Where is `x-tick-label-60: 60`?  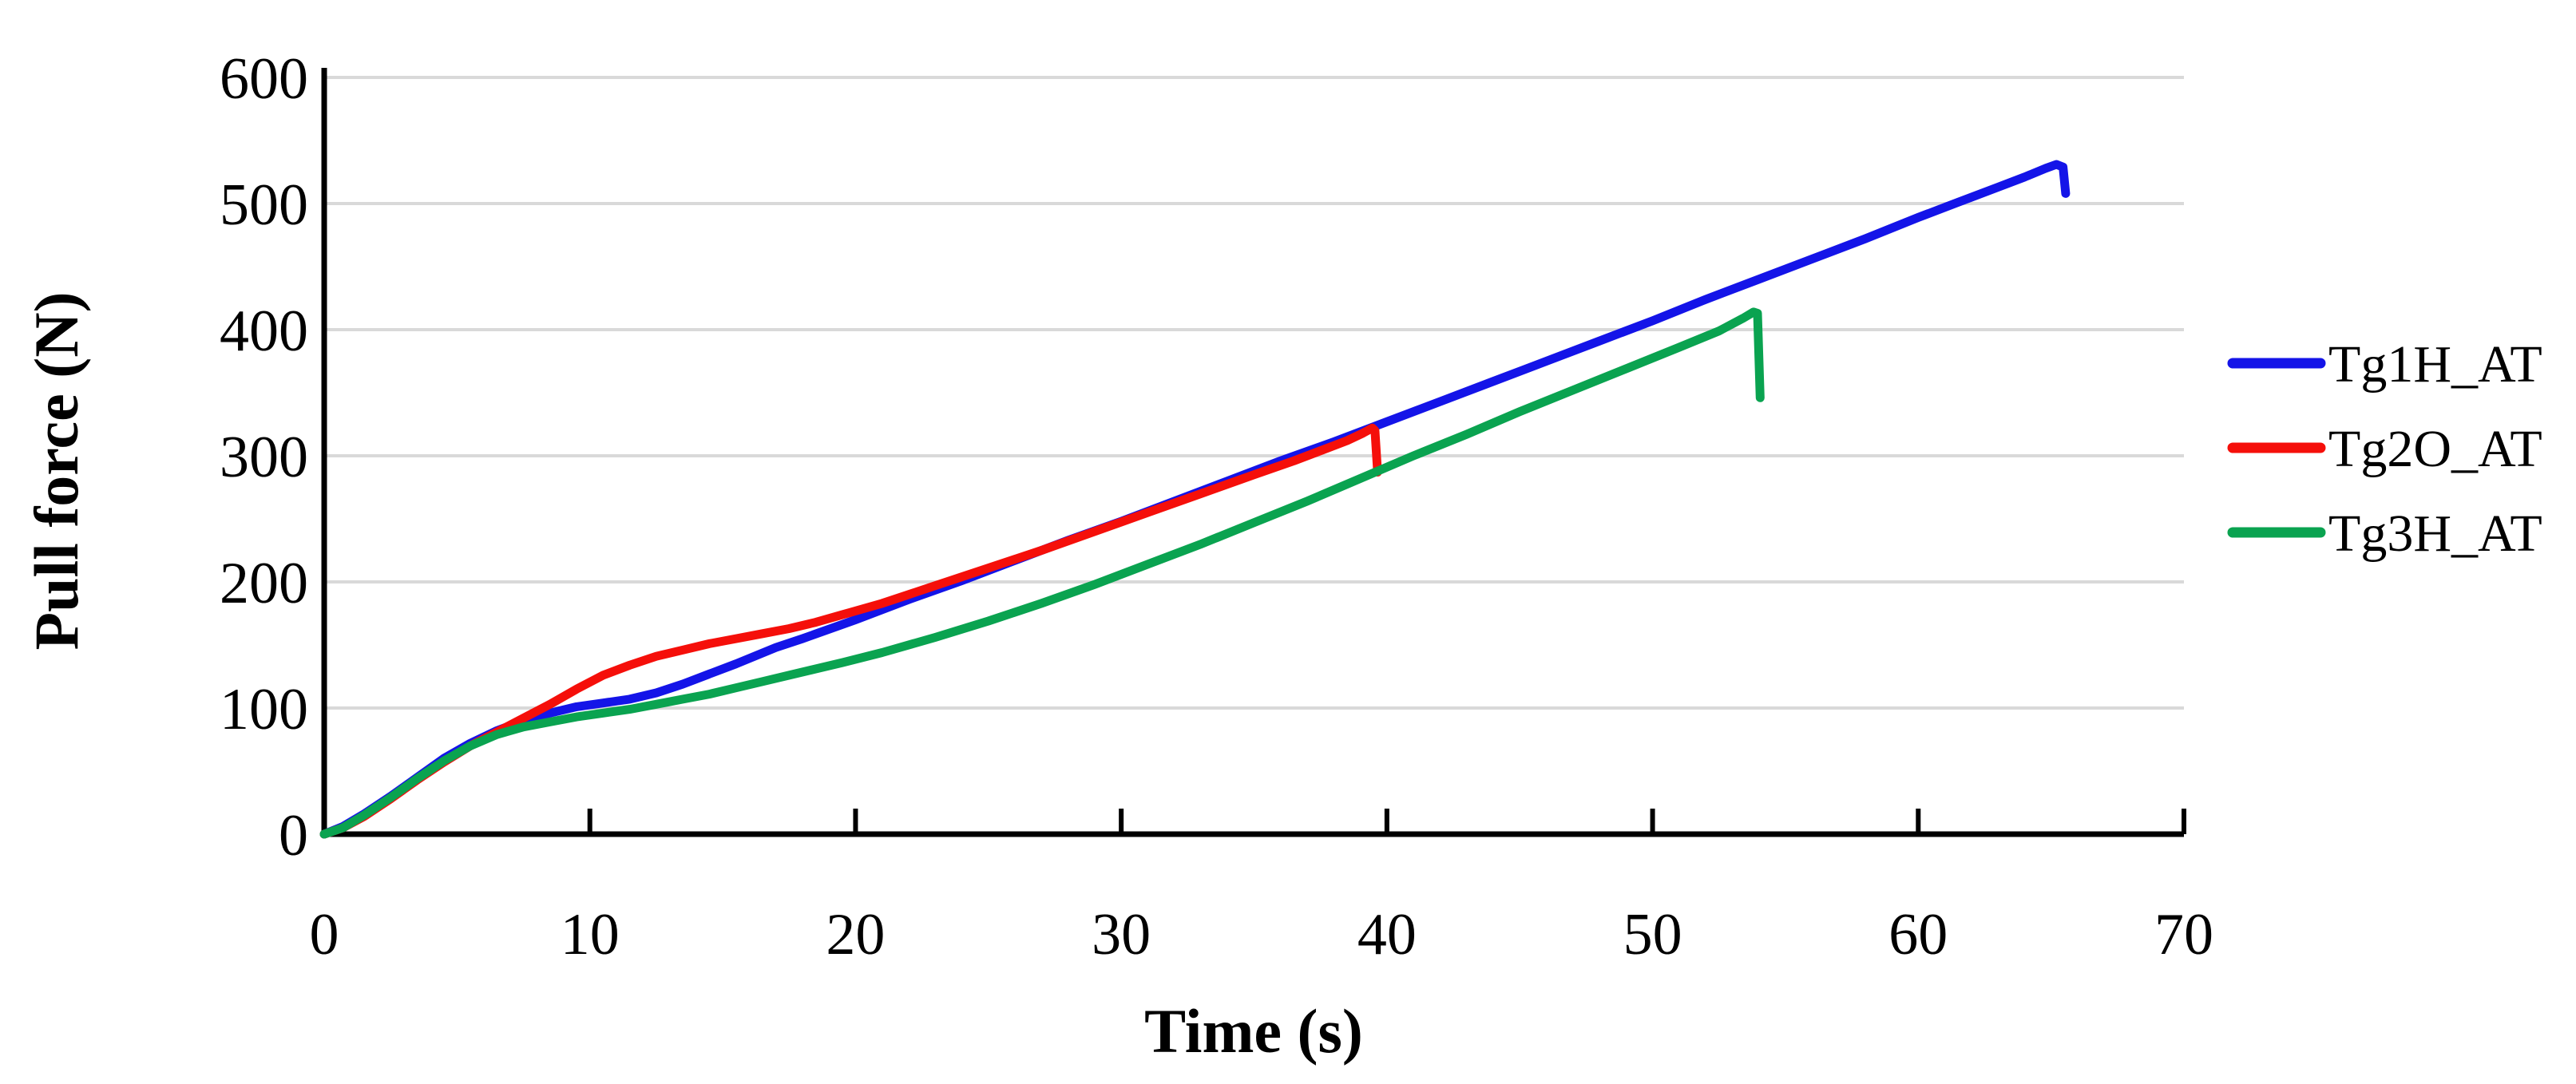 x-tick-label-60: 60 is located at coordinates (1918, 934).